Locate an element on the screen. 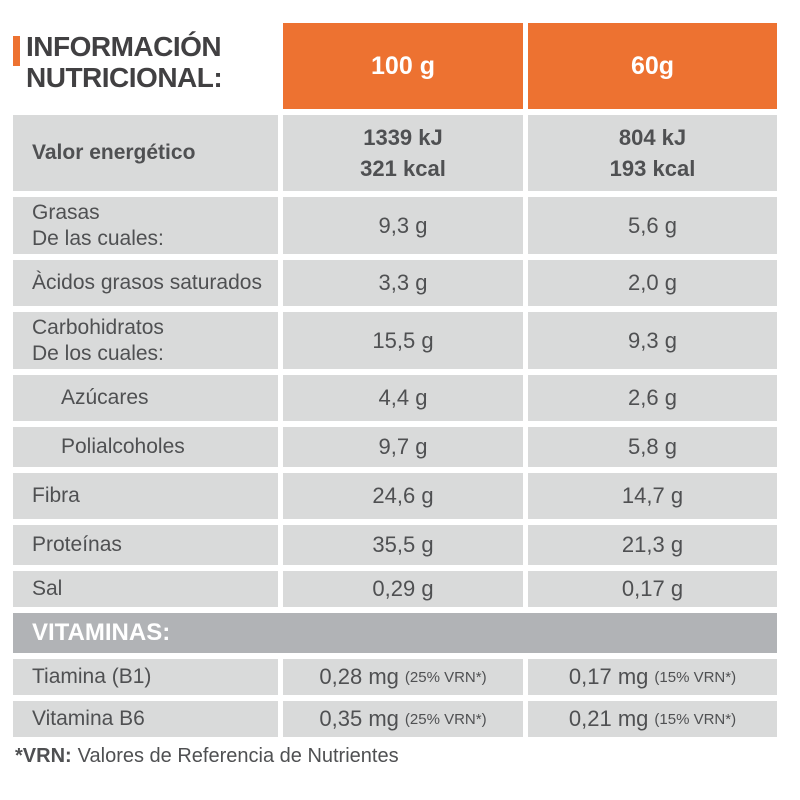  row-sugars-label: Azúcares is located at coordinates (145, 398).